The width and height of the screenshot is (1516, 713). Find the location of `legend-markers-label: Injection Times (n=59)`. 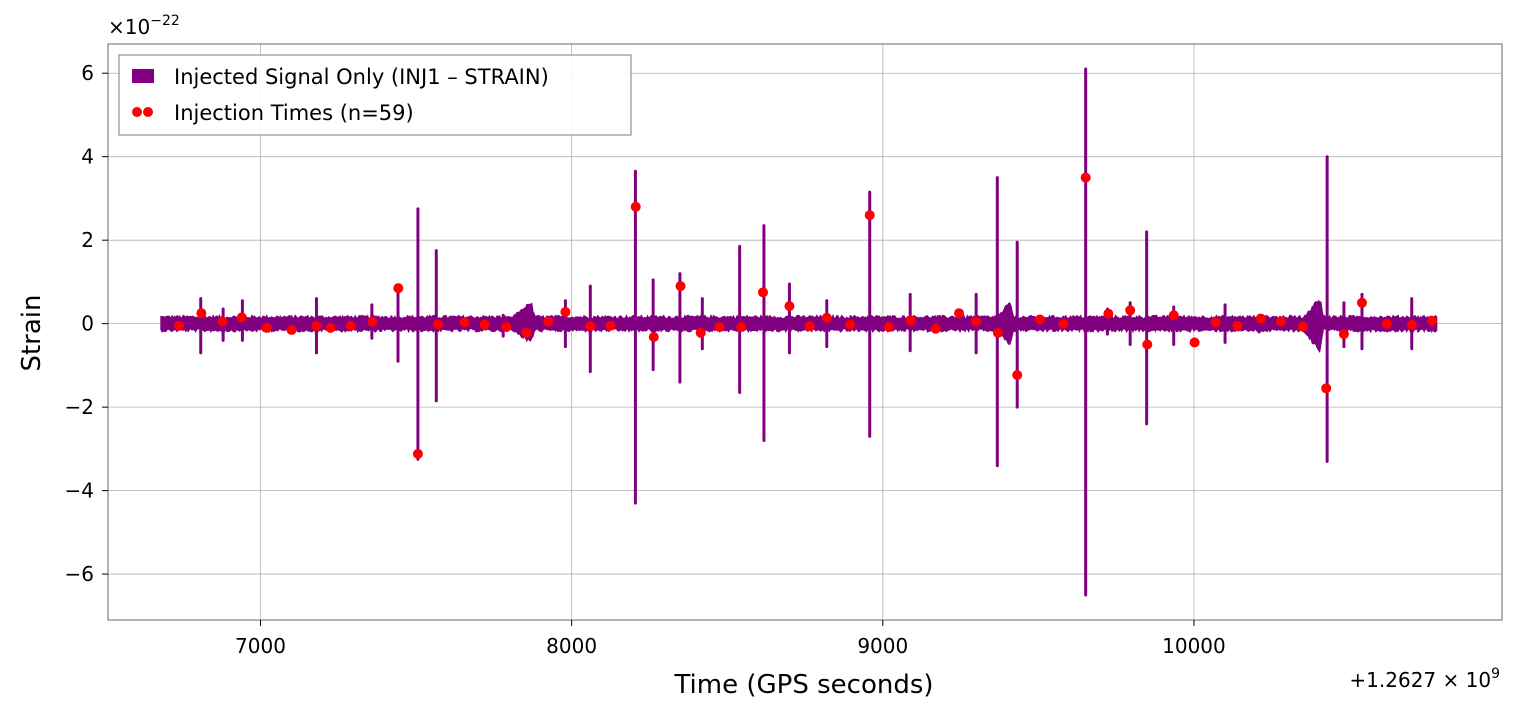

legend-markers-label: Injection Times (n=59) is located at coordinates (294, 113).